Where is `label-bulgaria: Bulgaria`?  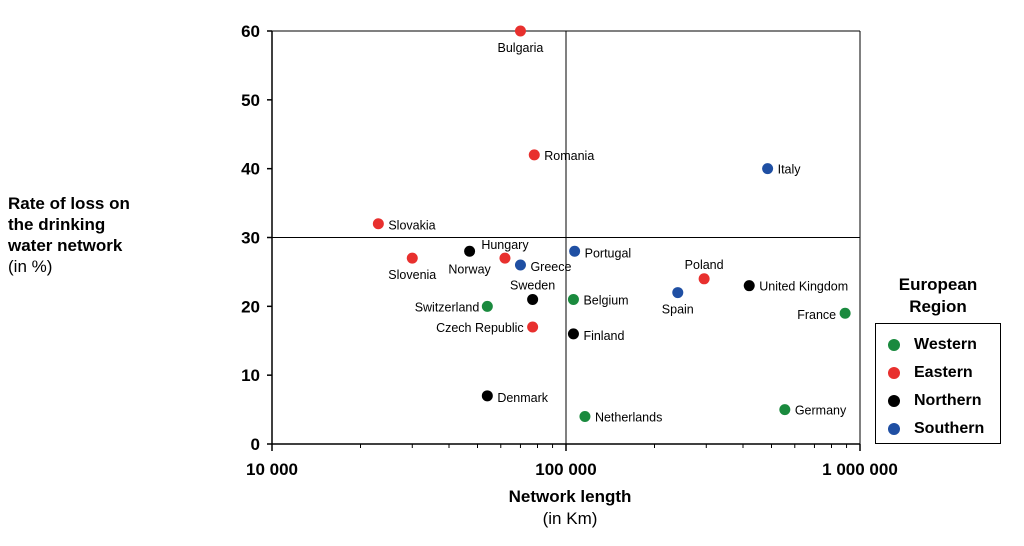
label-bulgaria: Bulgaria is located at coordinates (521, 48).